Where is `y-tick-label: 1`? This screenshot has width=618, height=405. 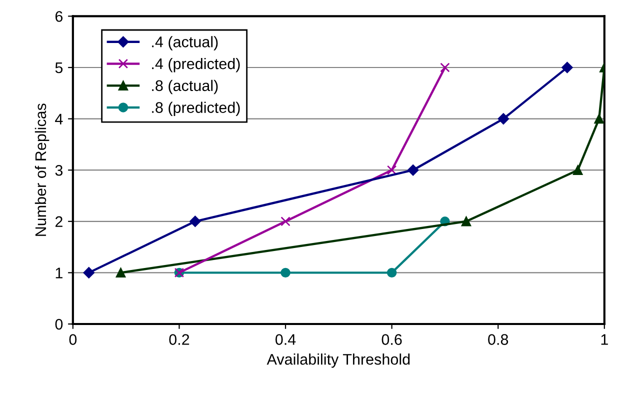 y-tick-label: 1 is located at coordinates (59, 273).